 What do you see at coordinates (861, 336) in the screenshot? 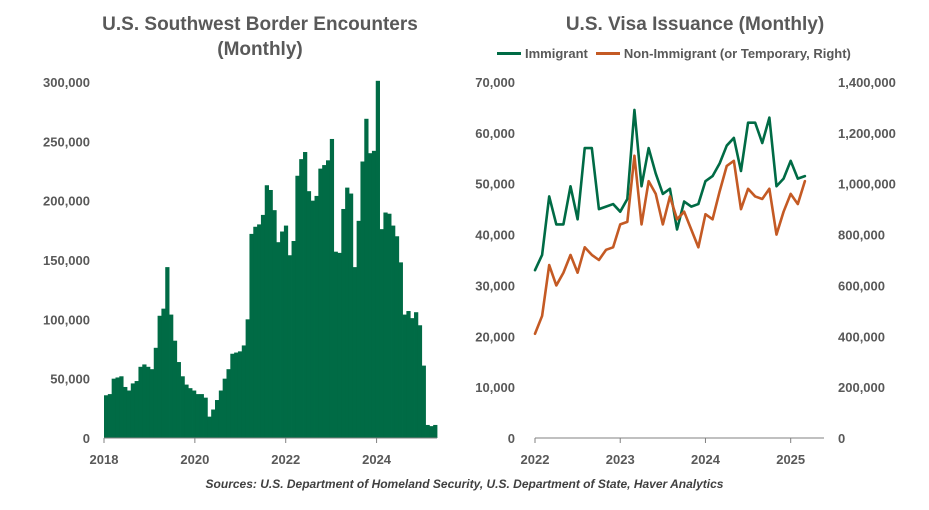
I see `right-y-right-tick-label: 400,000` at bounding box center [861, 336].